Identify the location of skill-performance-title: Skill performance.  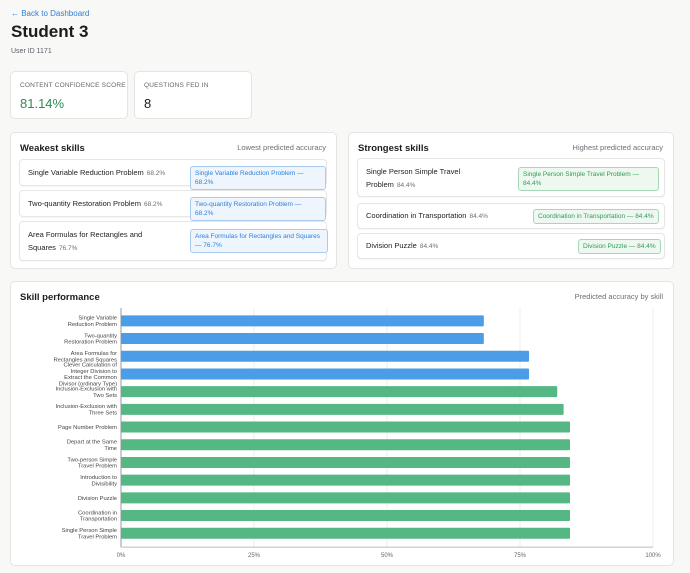
(60, 297).